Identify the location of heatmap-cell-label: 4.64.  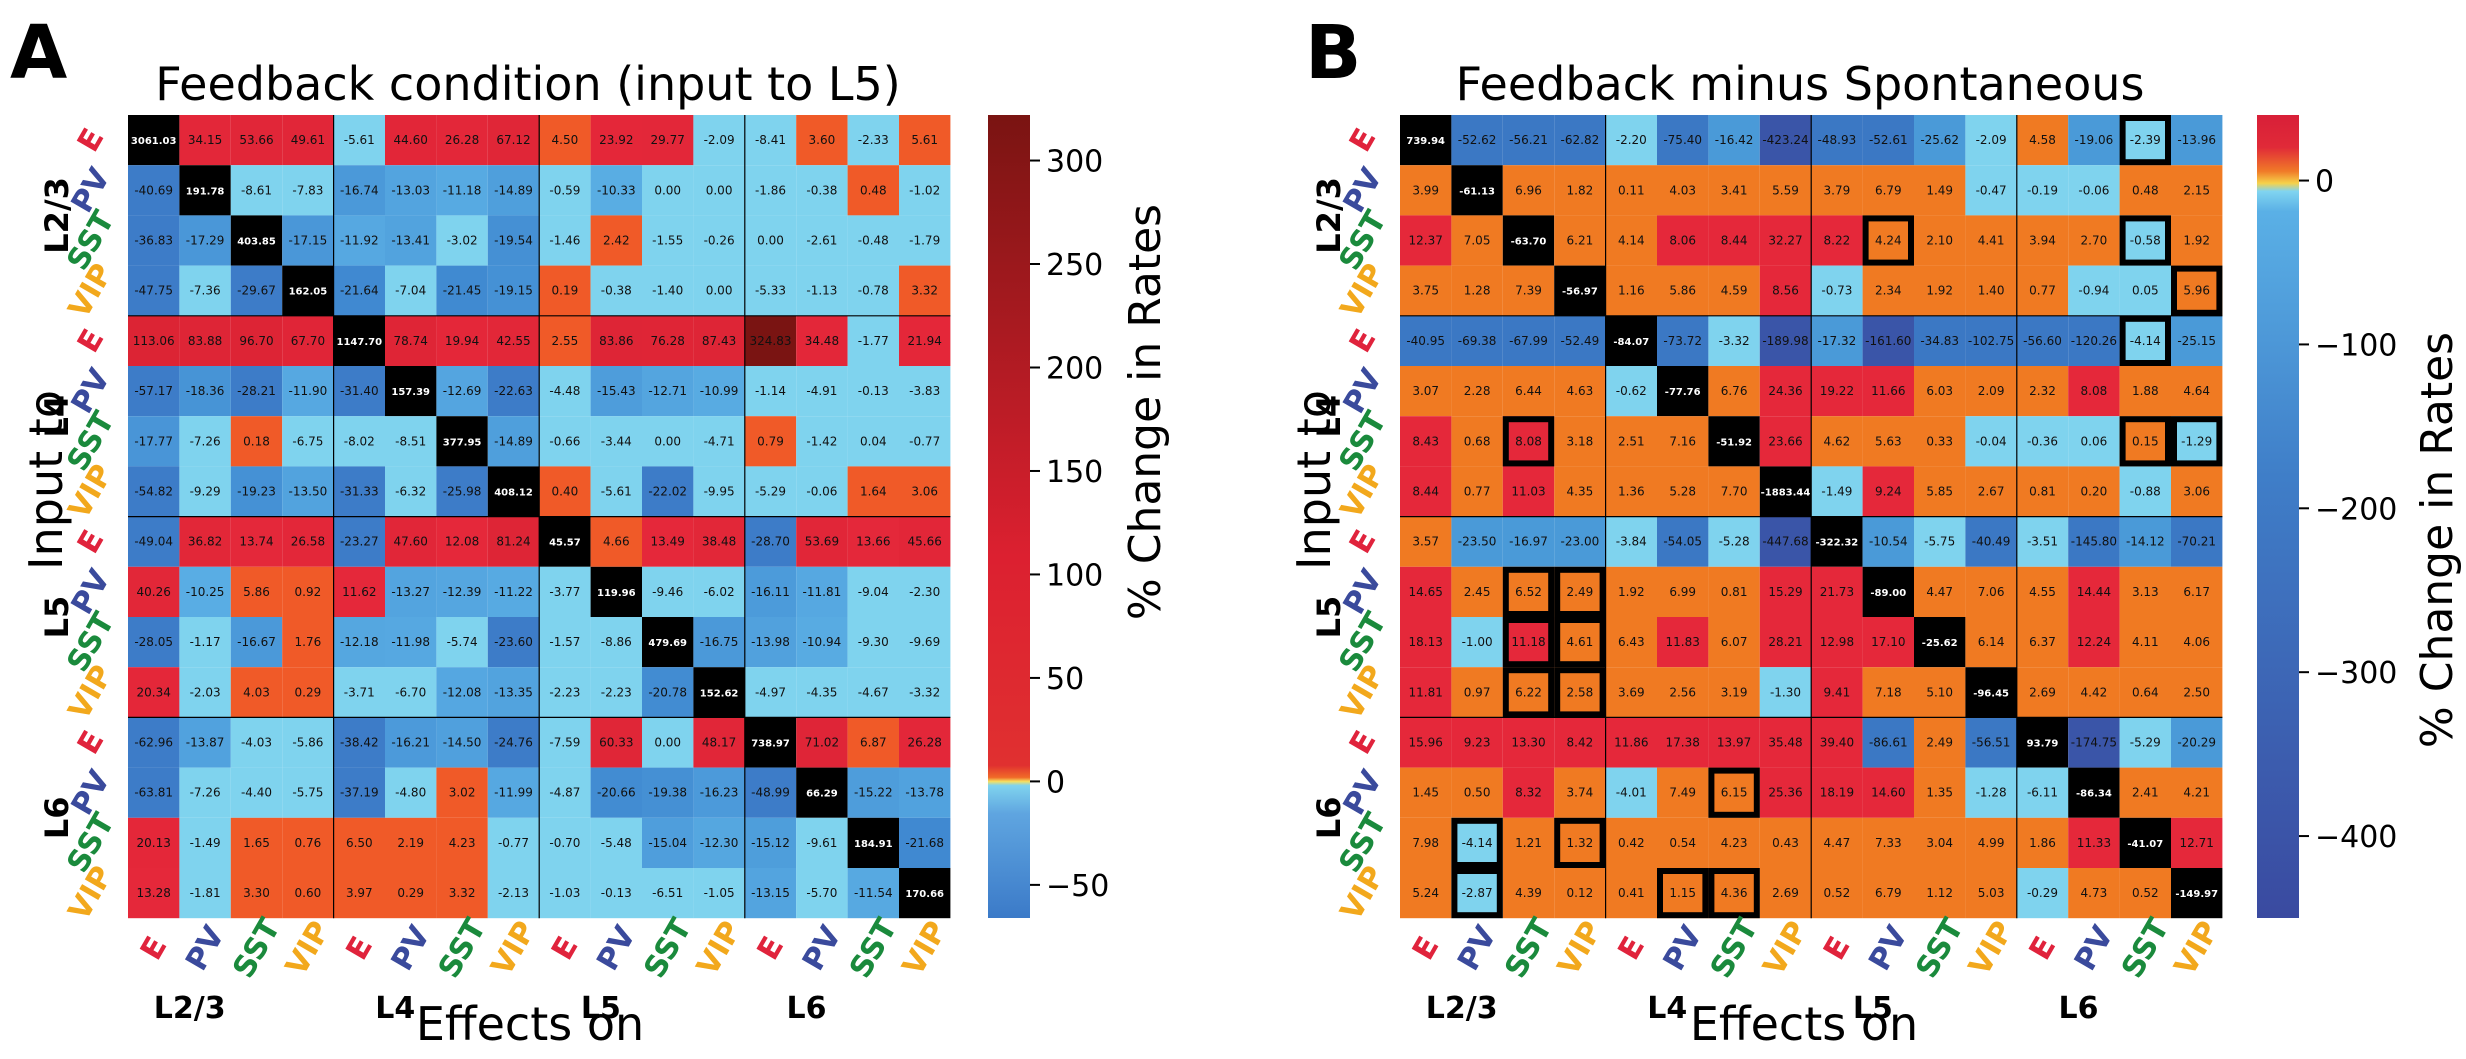
(2196, 391).